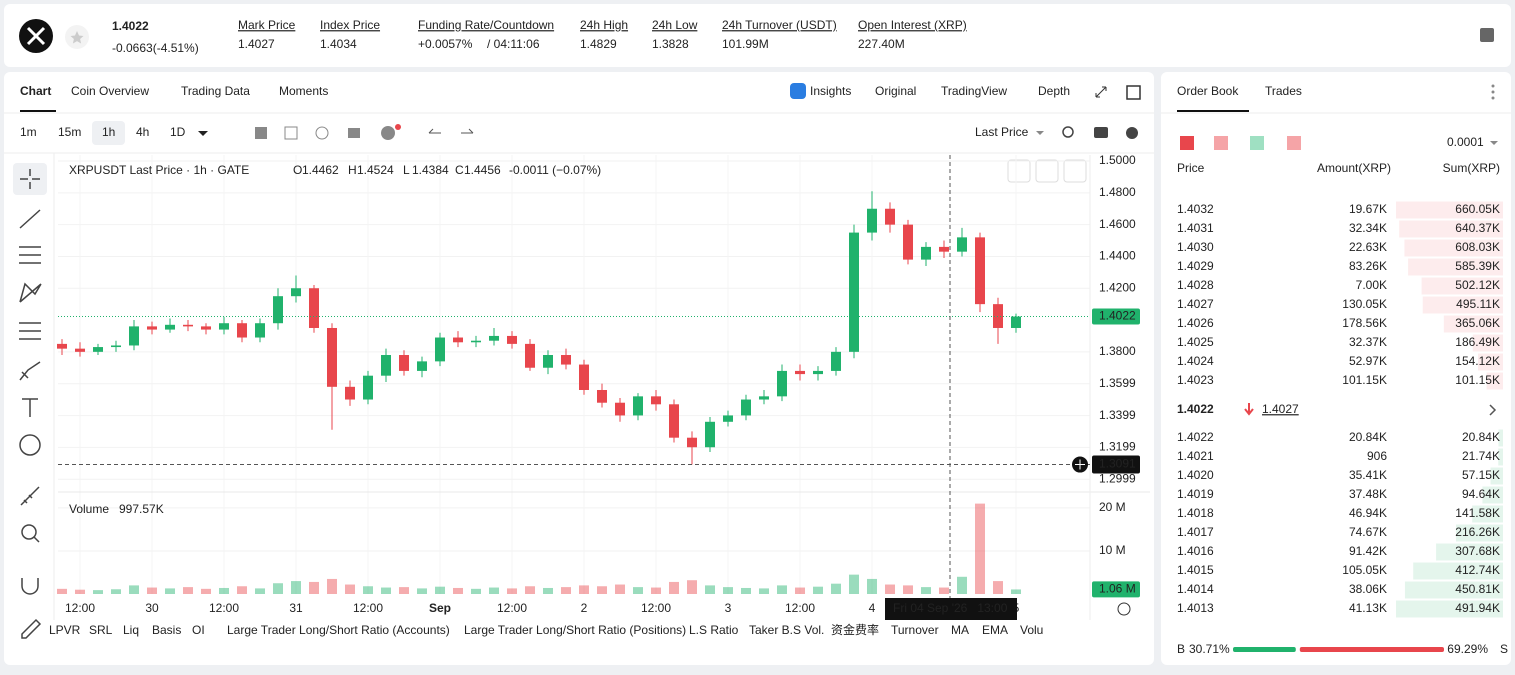 The image size is (1515, 675). What do you see at coordinates (1117, 224) in the screenshot?
I see `y-tick-label: 1.4600` at bounding box center [1117, 224].